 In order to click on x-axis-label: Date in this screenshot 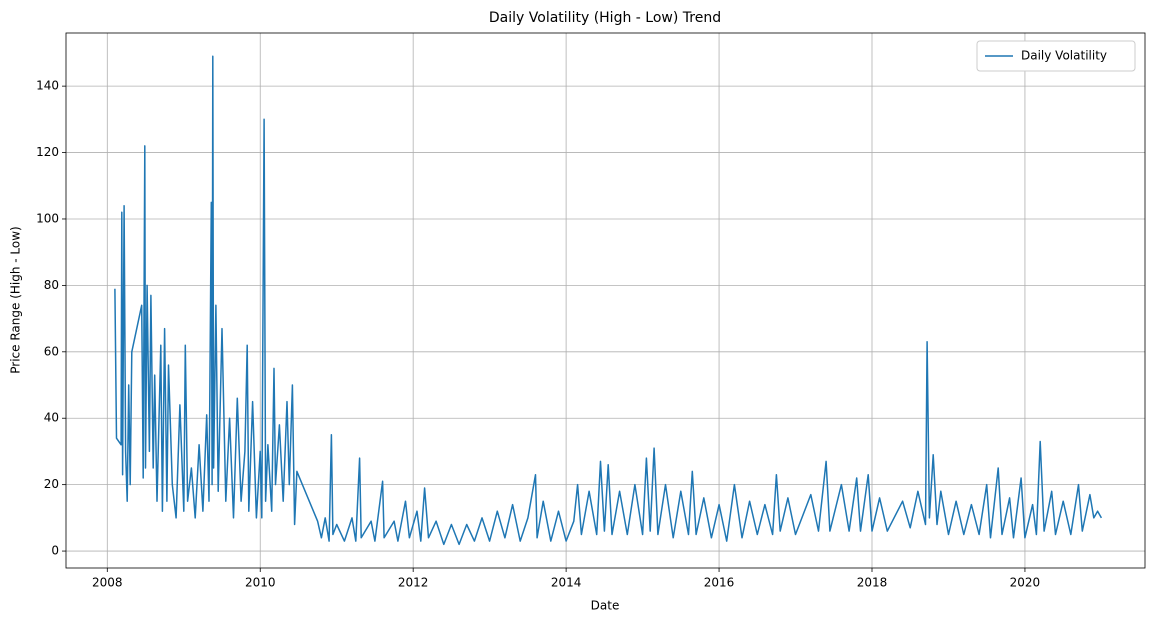, I will do `click(605, 606)`.